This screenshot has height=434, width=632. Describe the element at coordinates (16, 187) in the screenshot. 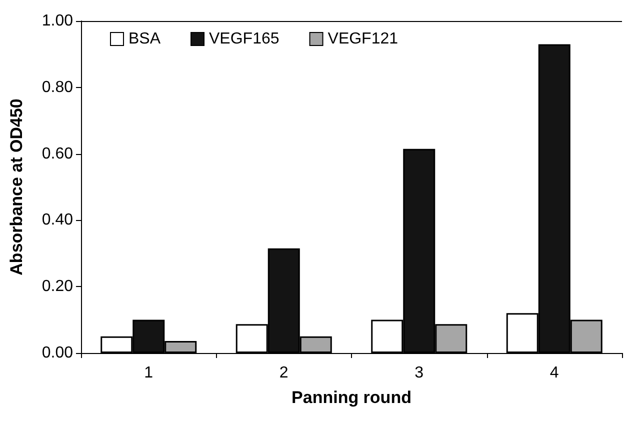

I see `y-axis-title: Absorbance at OD450` at that location.